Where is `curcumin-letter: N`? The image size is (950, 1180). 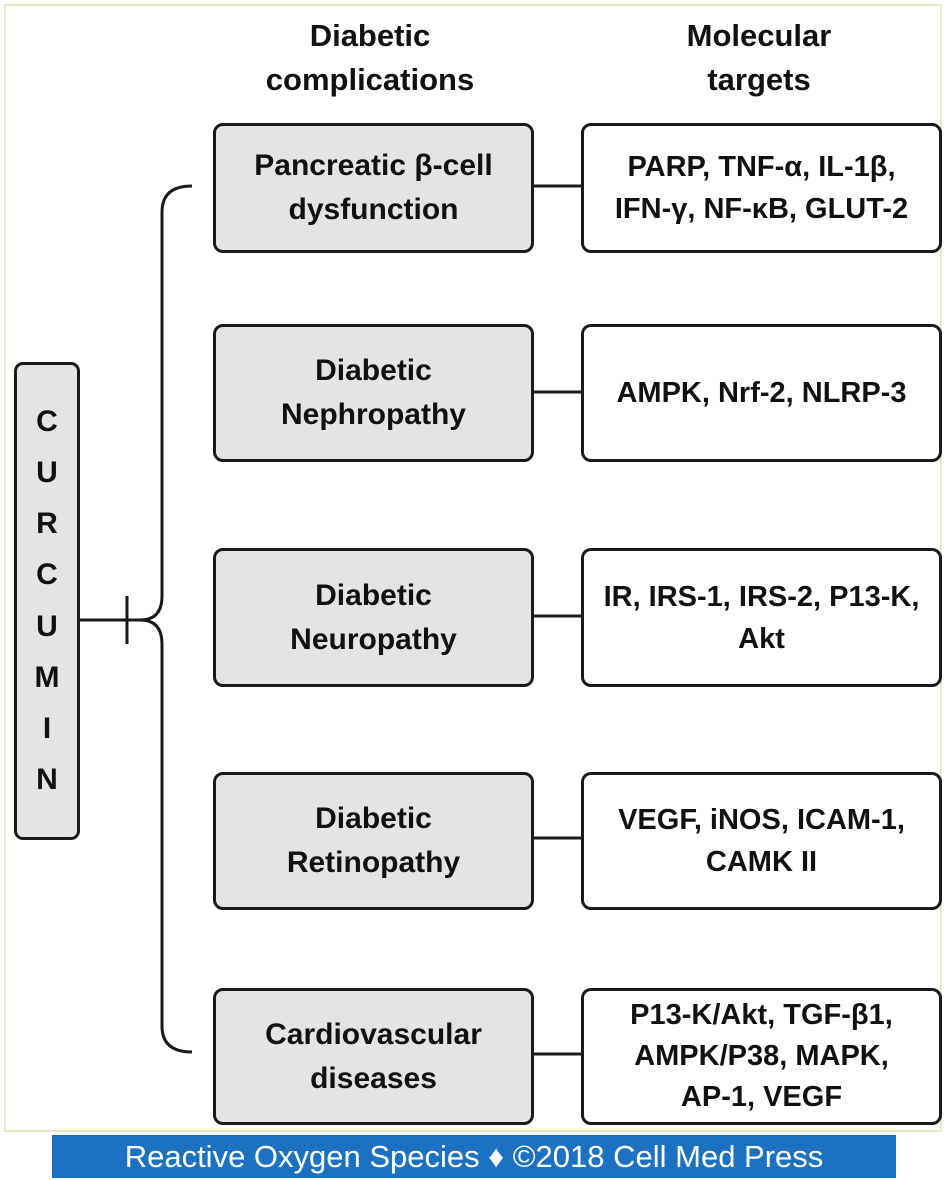
curcumin-letter: N is located at coordinates (47, 779).